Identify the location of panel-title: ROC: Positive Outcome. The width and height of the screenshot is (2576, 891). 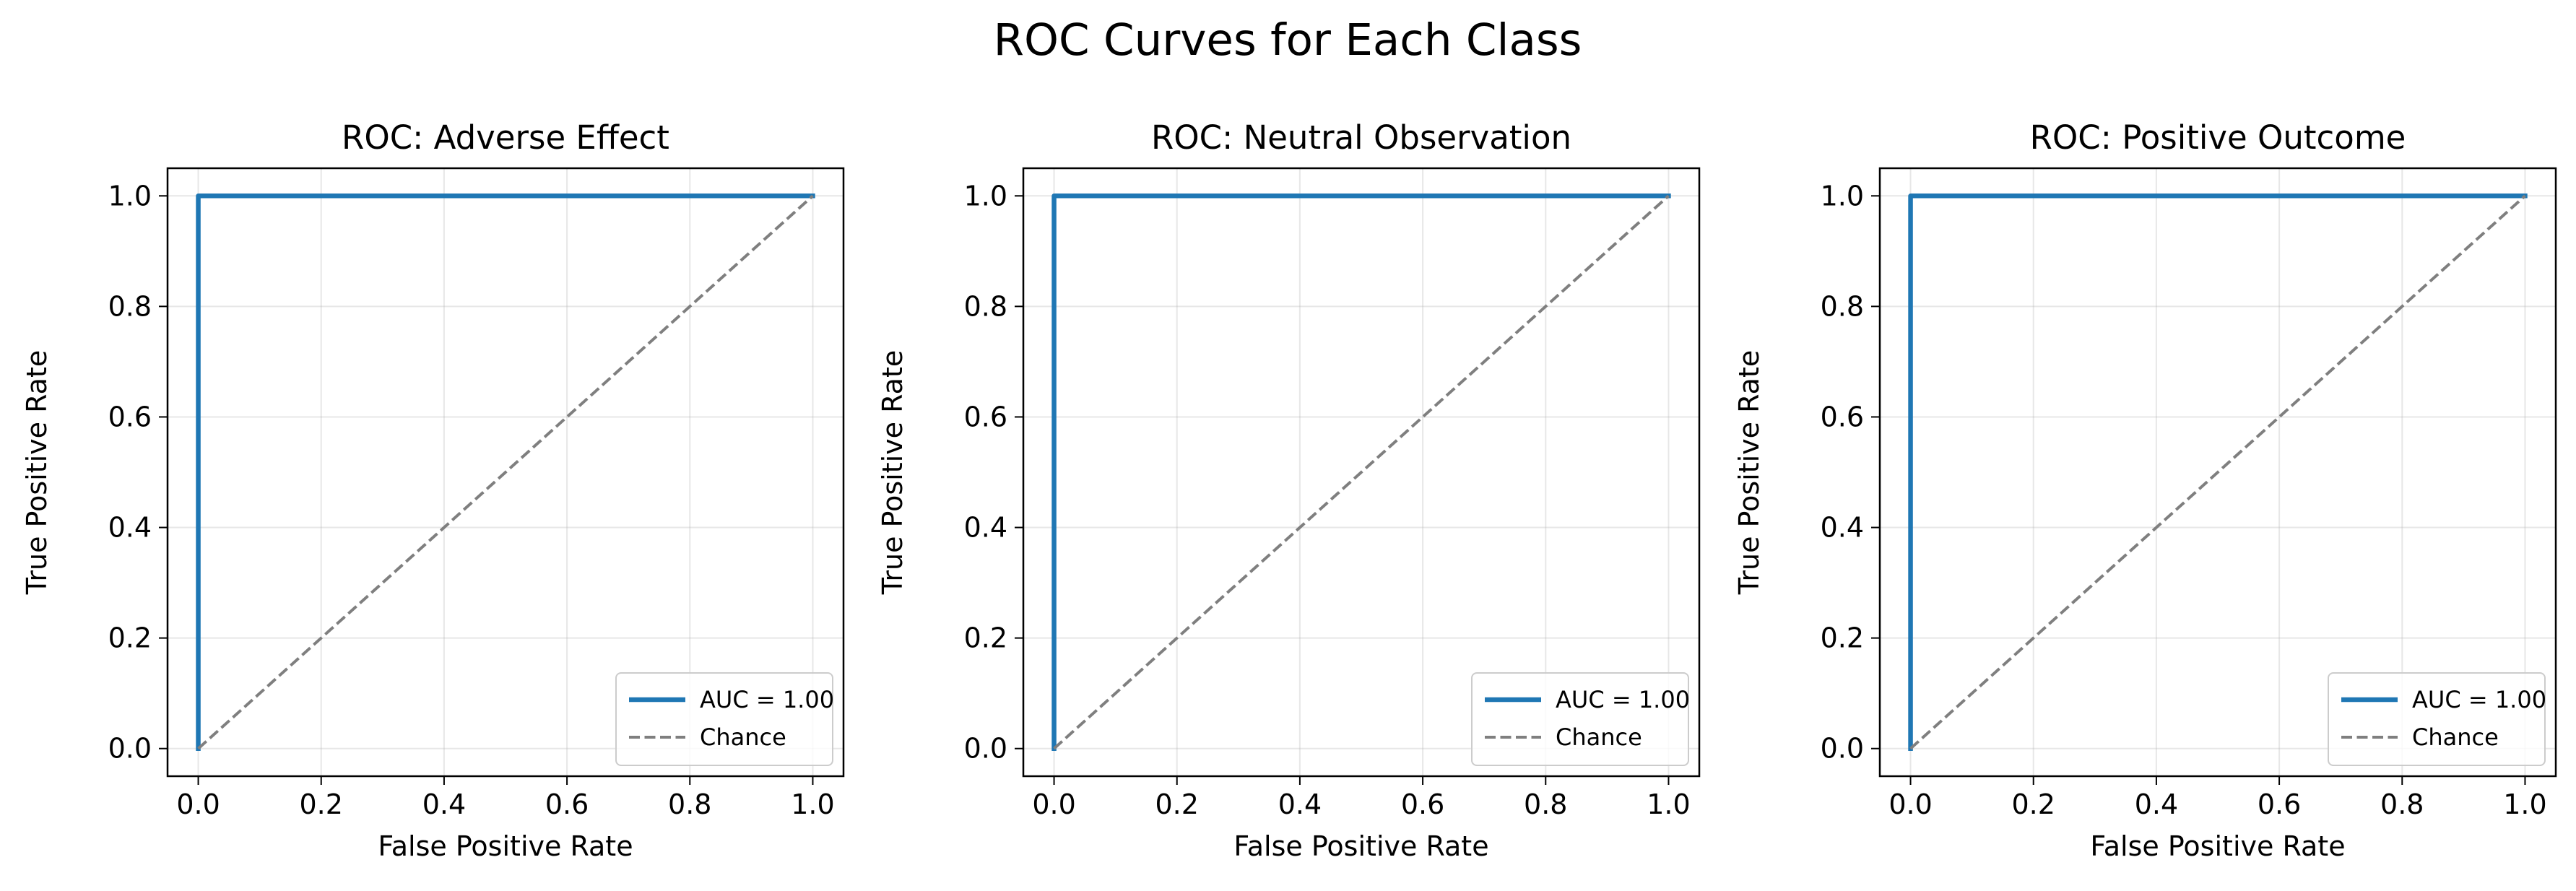
(2218, 137).